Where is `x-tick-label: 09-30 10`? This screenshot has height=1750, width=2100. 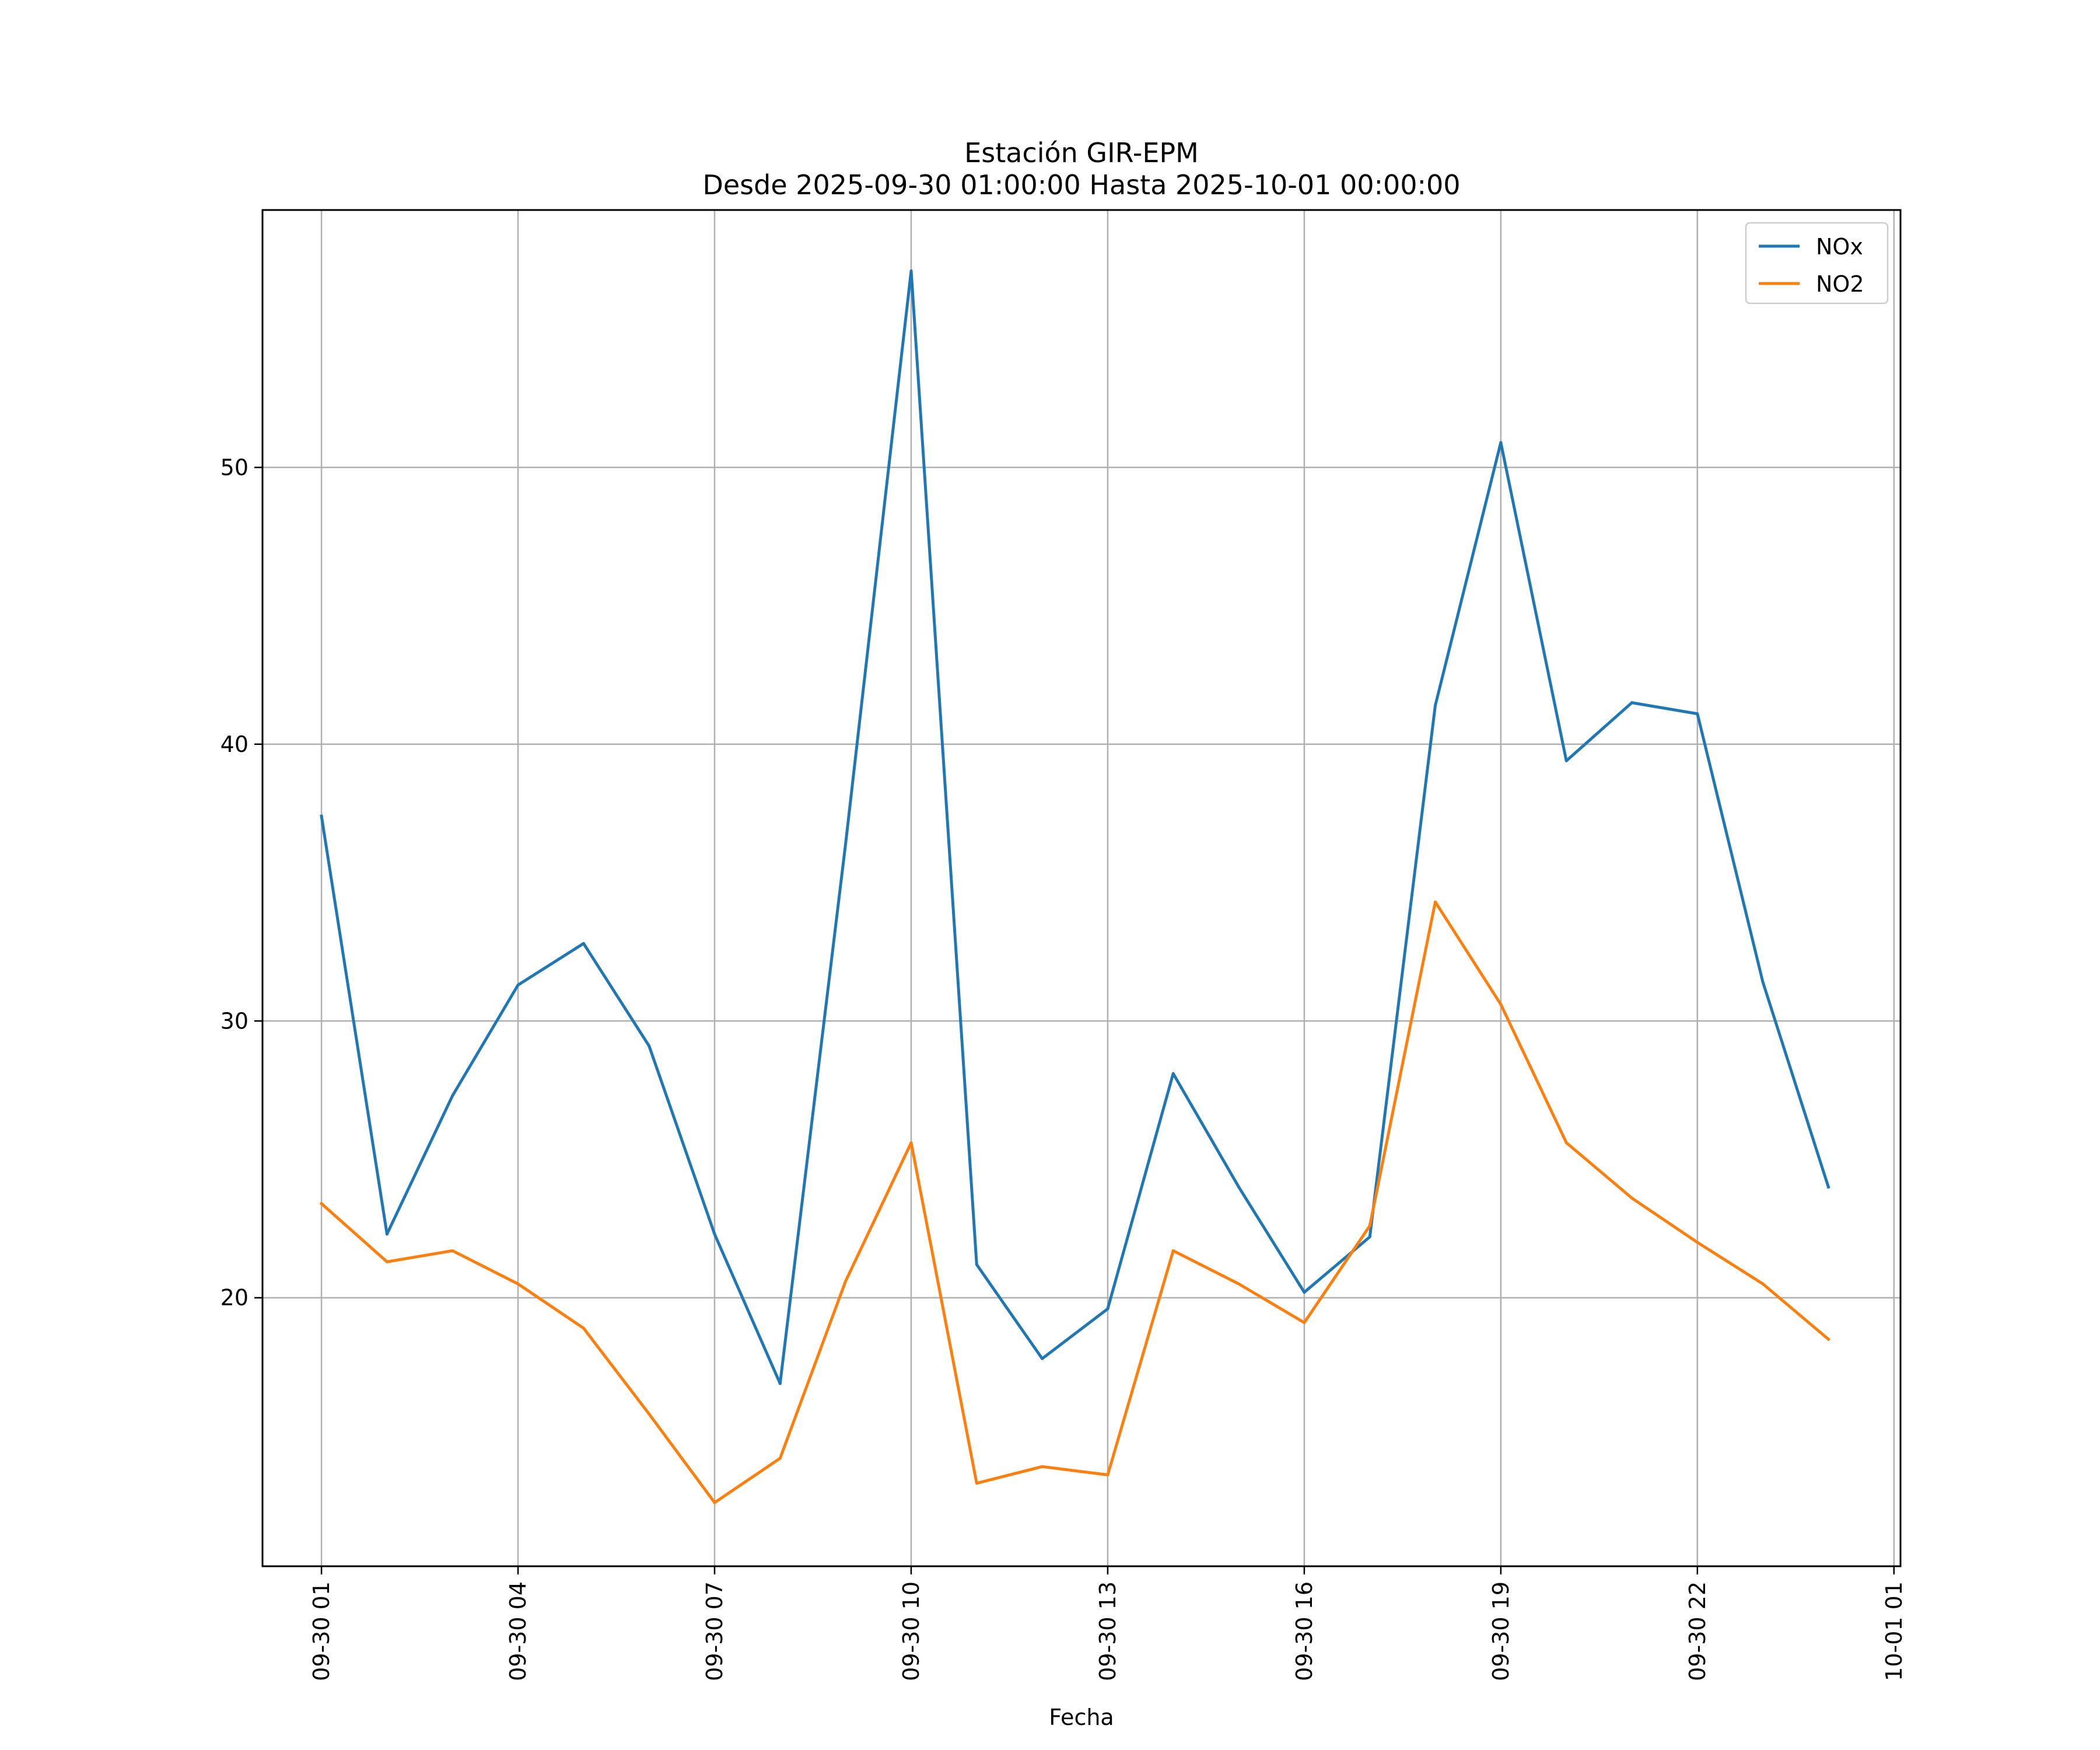
x-tick-label: 09-30 10 is located at coordinates (911, 1631).